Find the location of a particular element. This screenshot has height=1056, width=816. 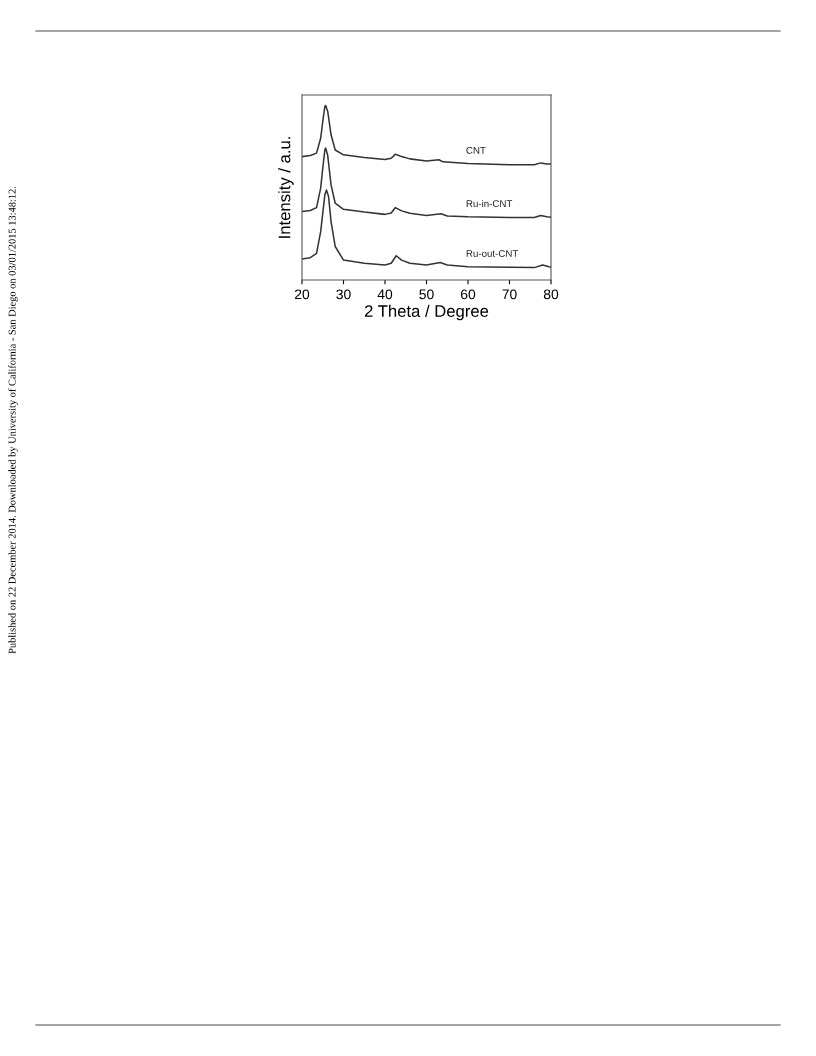

x-tick-label: 50 is located at coordinates (426, 294).